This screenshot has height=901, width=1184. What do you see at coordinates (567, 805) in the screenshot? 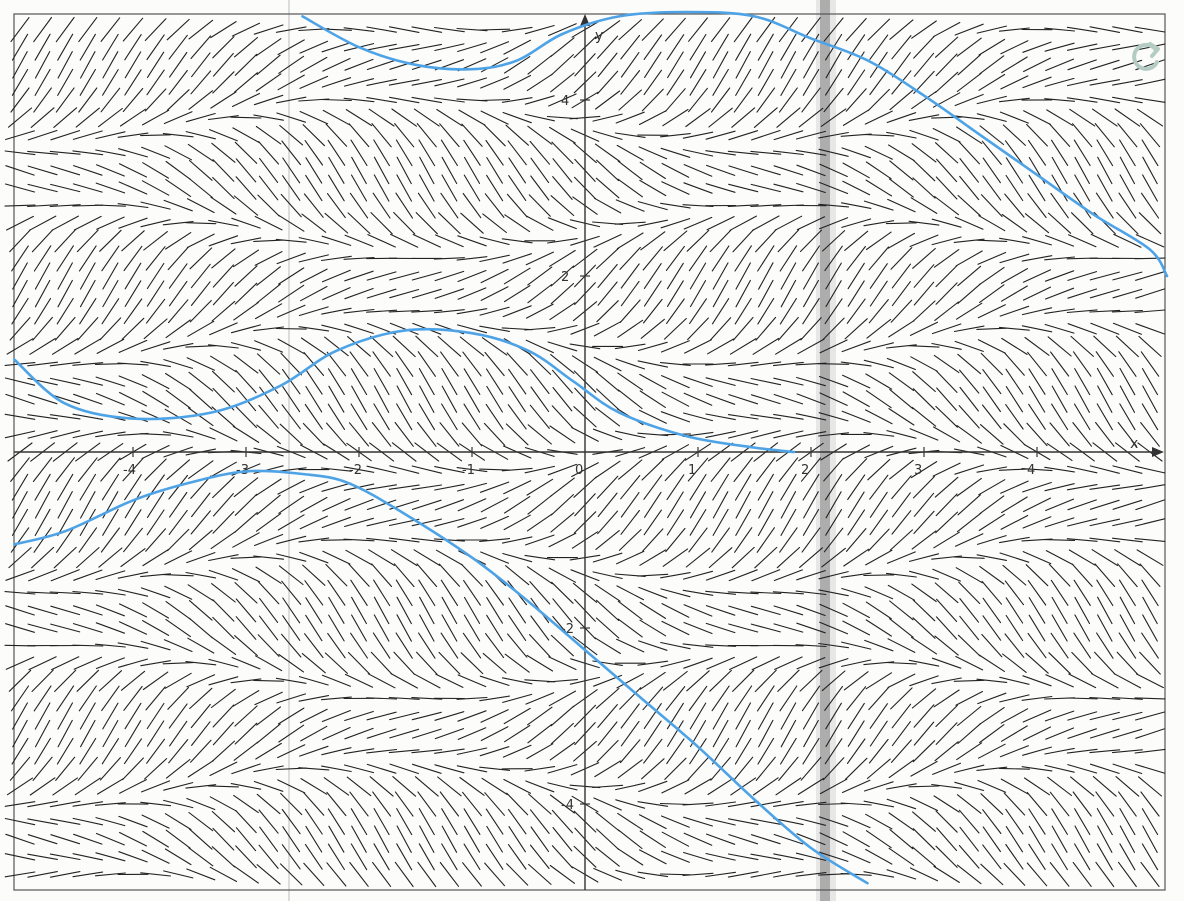
I see `y-tick-label: -4` at bounding box center [567, 805].